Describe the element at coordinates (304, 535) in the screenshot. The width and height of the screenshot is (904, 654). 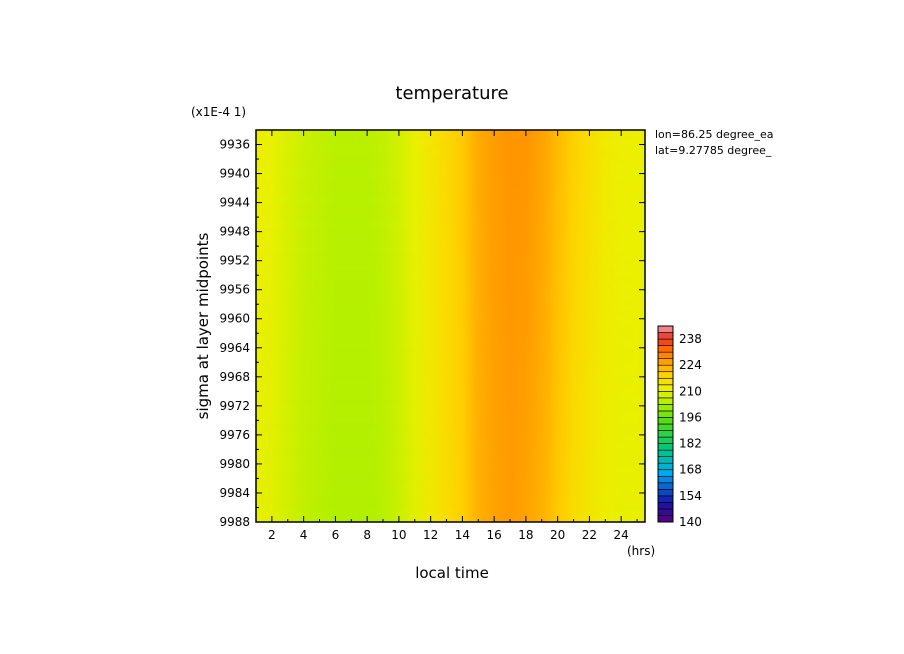
I see `x-tick-label: 4` at that location.